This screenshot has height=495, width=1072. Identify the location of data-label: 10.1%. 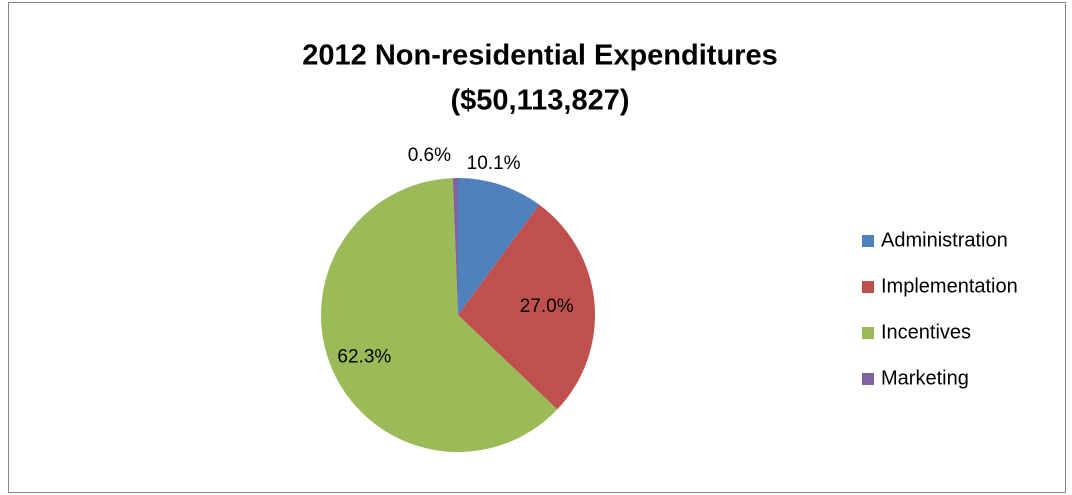
(494, 163).